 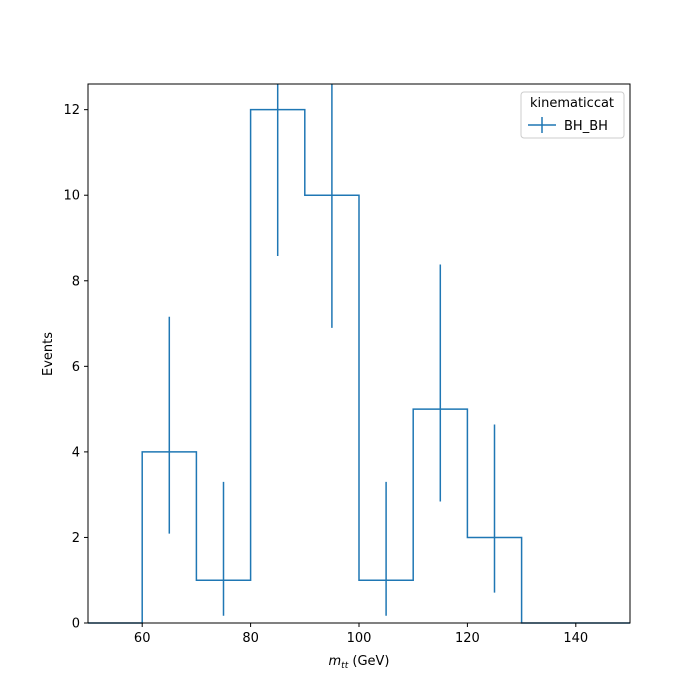 I want to click on legend-box, so click(x=572, y=115).